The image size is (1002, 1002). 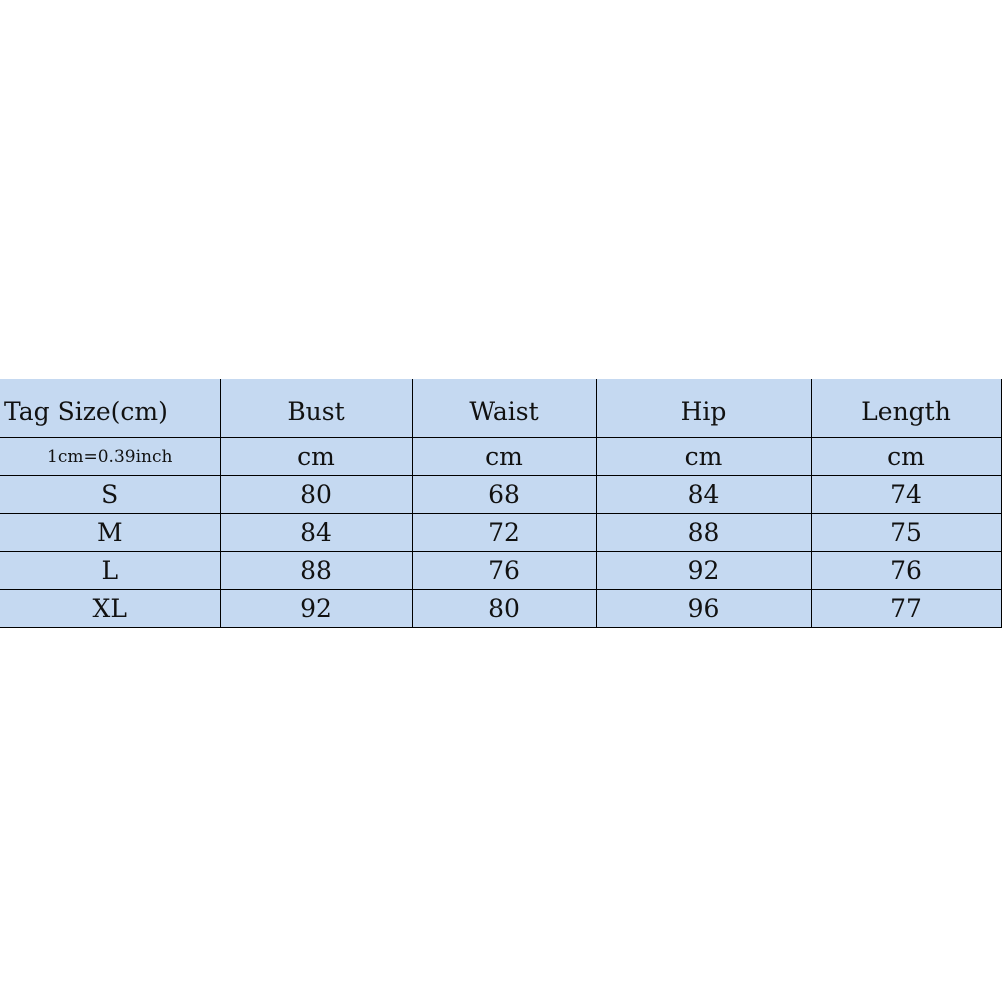 I want to click on hip-cell: 92, so click(x=703, y=570).